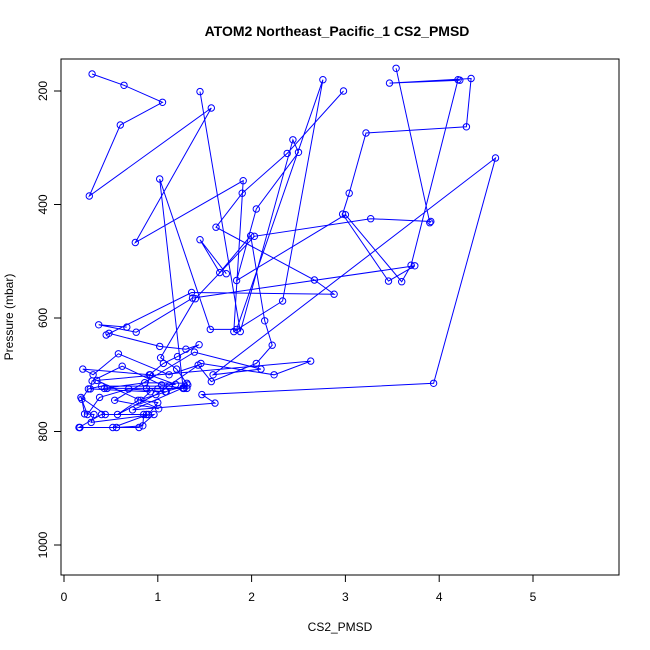  I want to click on chart-title: ATOM2 Northeast_Pacific_1 CS2_PMSD, so click(337, 31).